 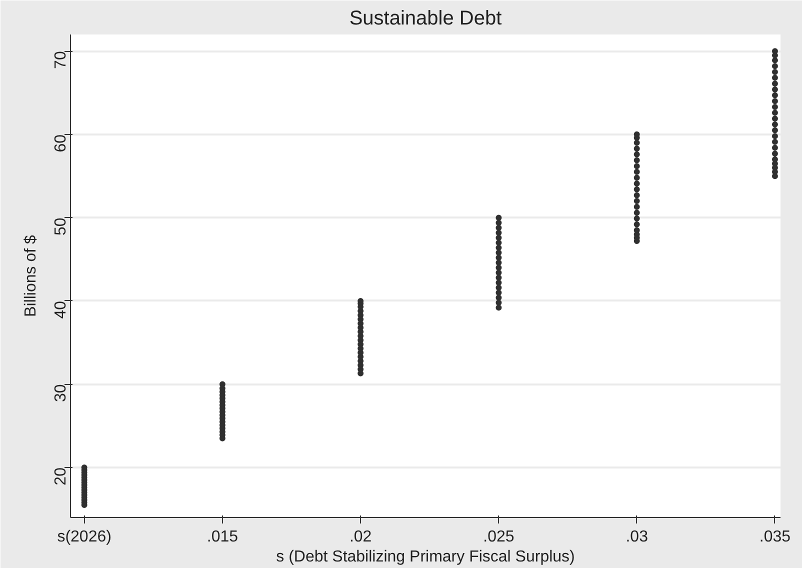 I want to click on x-tick-label: s(2026), so click(x=84, y=537).